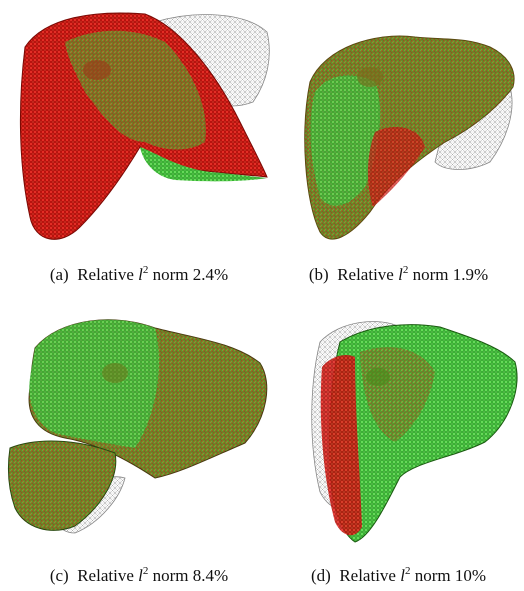 The image size is (524, 591). I want to click on caption-b-label: (b), so click(318, 274).